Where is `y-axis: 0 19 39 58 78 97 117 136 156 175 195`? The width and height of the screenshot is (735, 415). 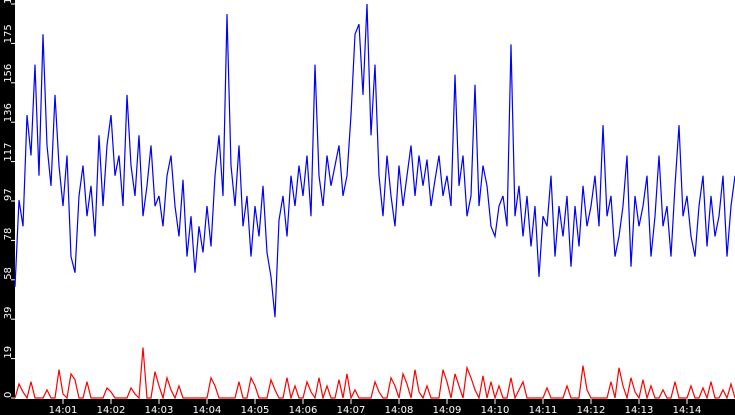 y-axis: 0 19 39 58 78 97 117 136 156 175 195 is located at coordinates (9, 199).